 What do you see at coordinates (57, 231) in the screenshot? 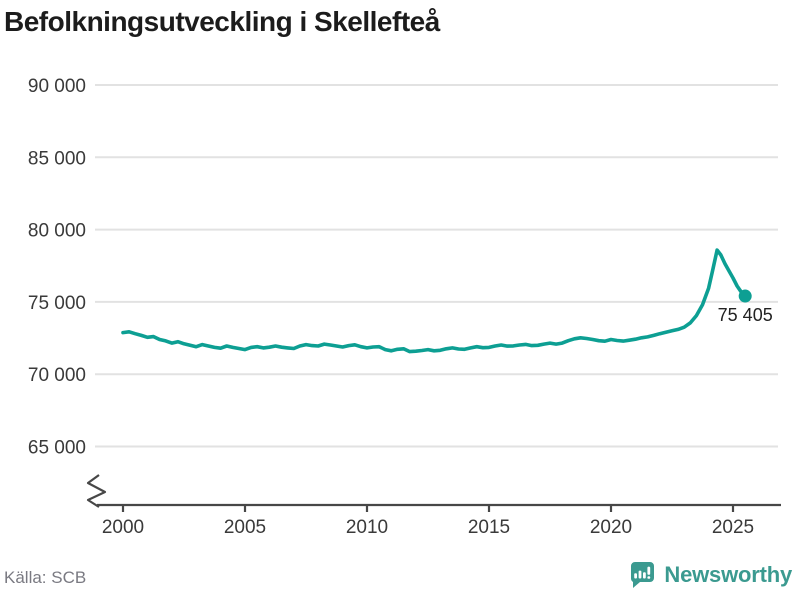
I see `y-axis-tick-label: 80 000` at bounding box center [57, 231].